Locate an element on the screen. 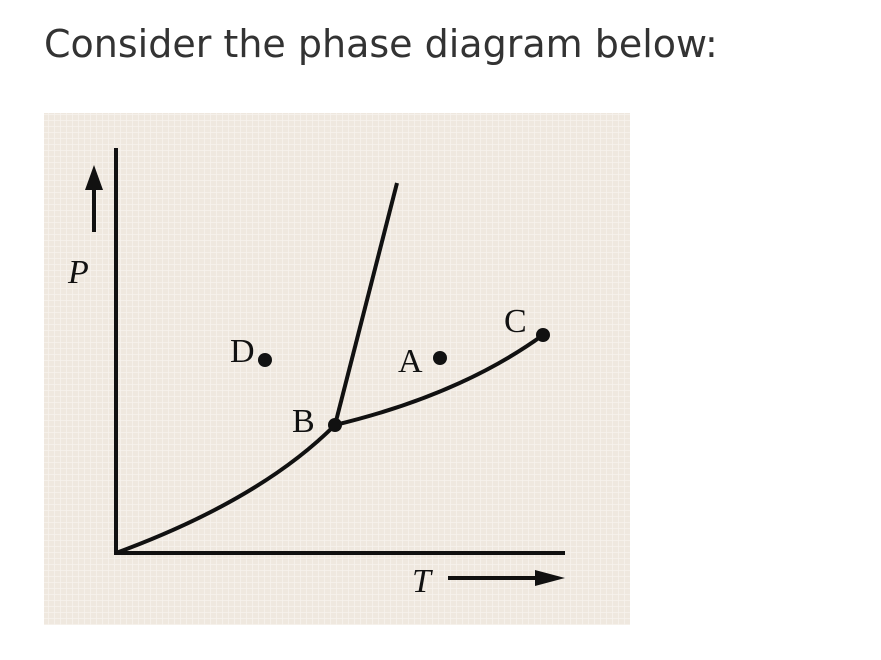  label-b: B is located at coordinates (303, 421).